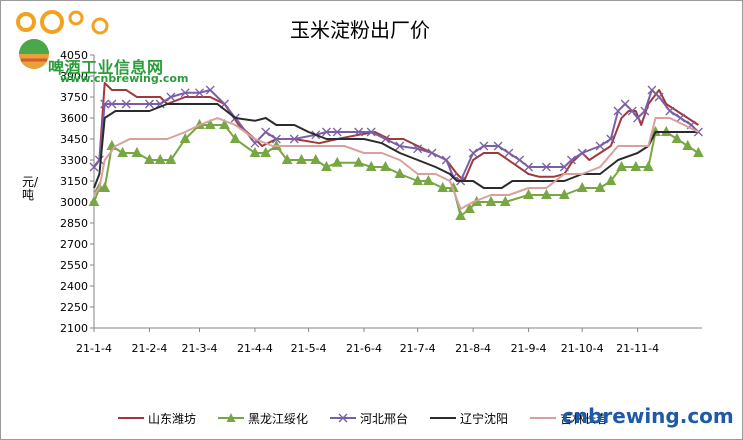  What do you see at coordinates (74, 181) in the screenshot?
I see `y-tick-label: 3150` at bounding box center [74, 181].